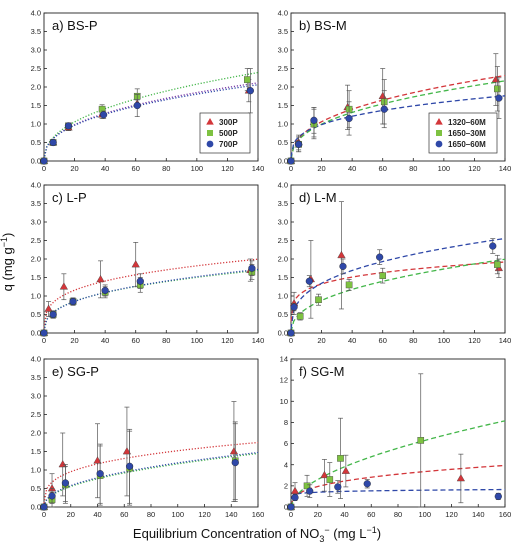  Describe the element at coordinates (75, 25) in the screenshot. I see `panel-title: a) BS-P` at that location.